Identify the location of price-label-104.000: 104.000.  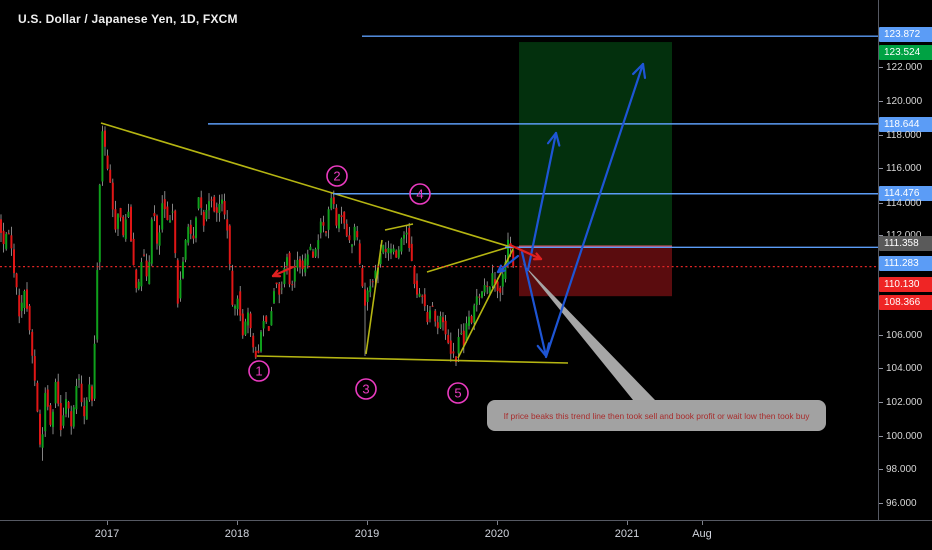
(904, 368).